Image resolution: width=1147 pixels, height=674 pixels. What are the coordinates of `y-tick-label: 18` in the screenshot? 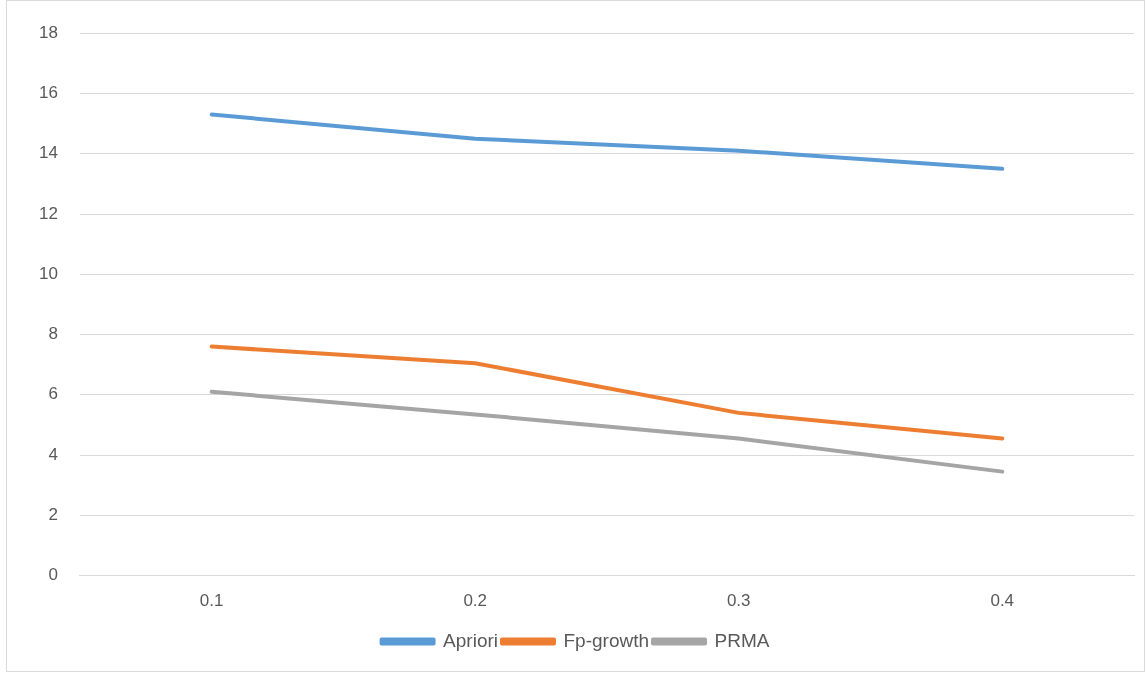 It's located at (48, 32).